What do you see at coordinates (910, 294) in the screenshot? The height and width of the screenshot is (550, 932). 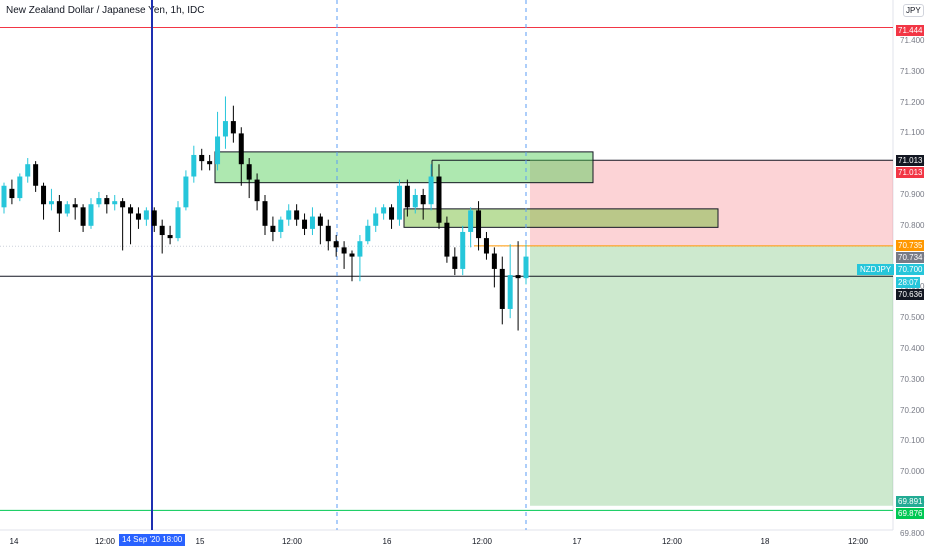 I see `price-tag: 70.636` at bounding box center [910, 294].